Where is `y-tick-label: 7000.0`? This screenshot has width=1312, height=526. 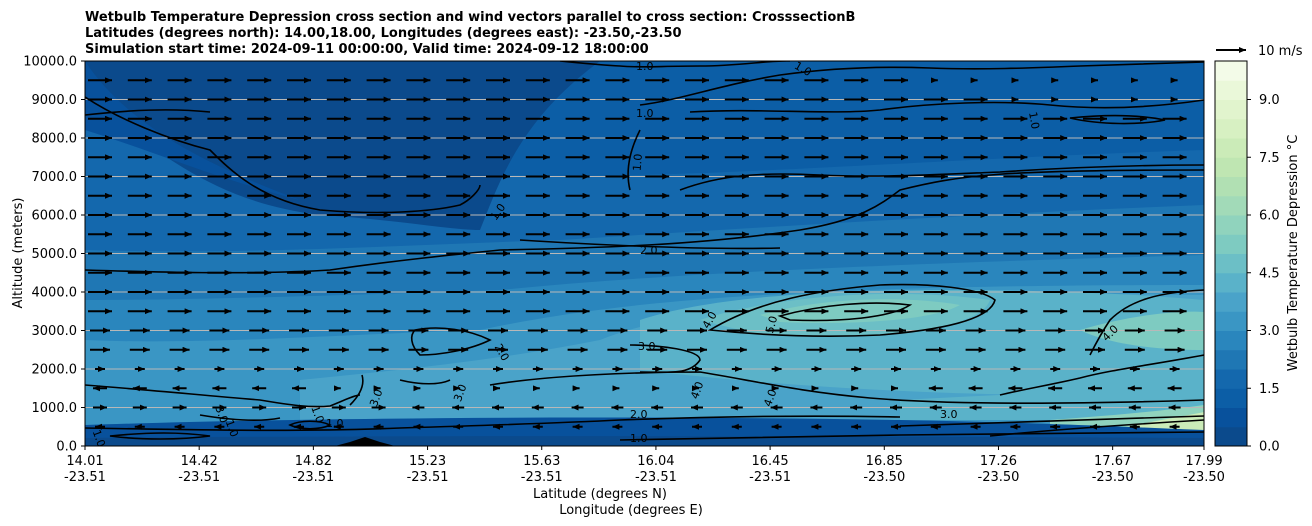 y-tick-label: 7000.0 is located at coordinates (55, 177).